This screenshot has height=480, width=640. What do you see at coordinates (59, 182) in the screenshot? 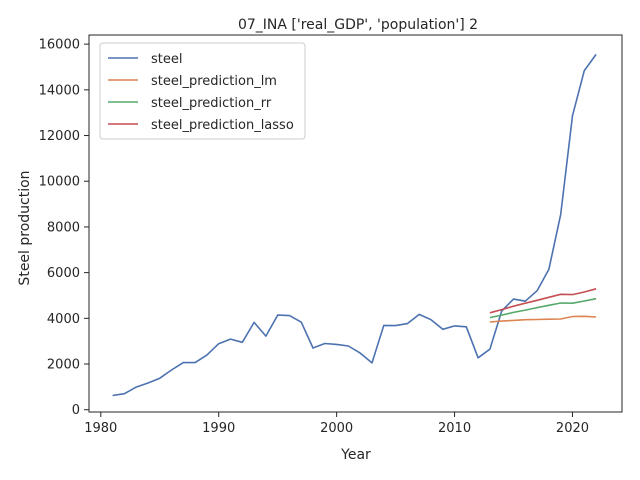
I see `y-tick-label: 10000` at bounding box center [59, 182].